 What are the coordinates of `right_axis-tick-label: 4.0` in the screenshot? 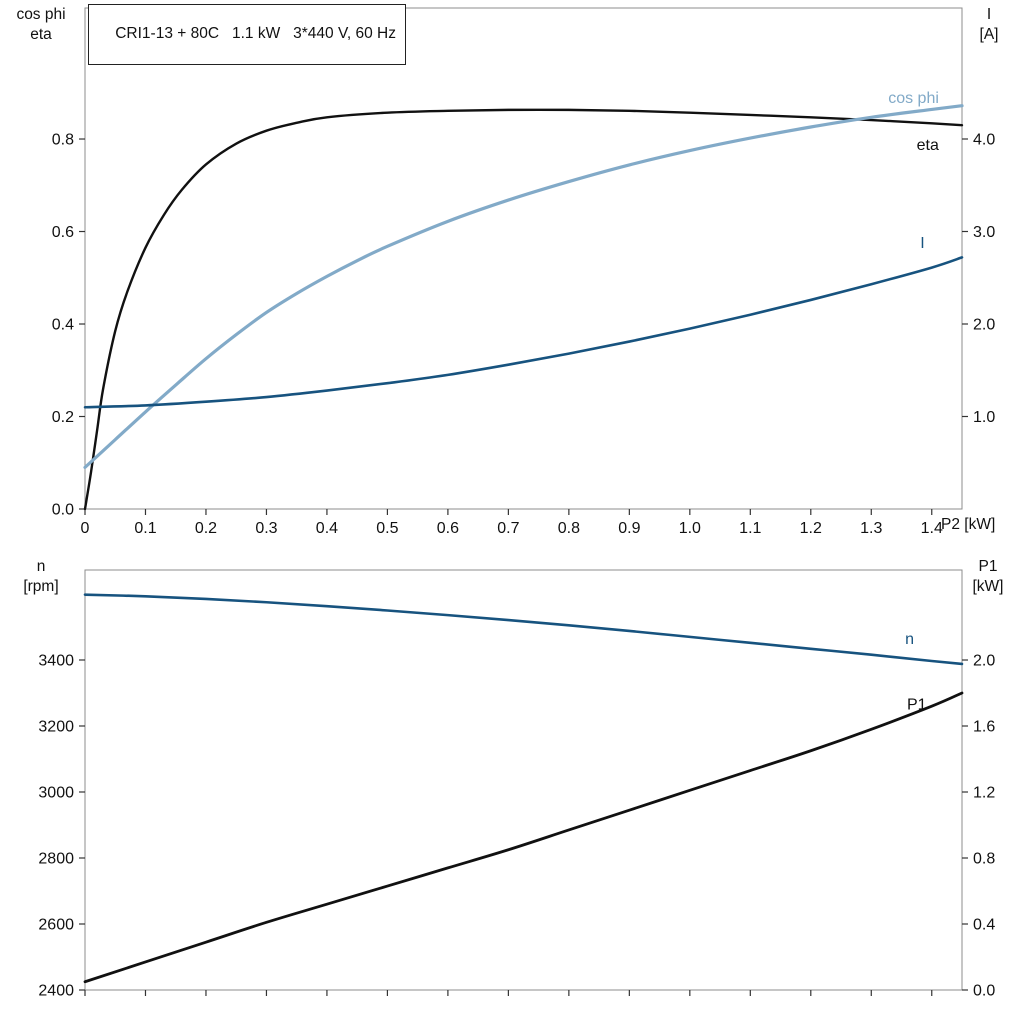 It's located at (984, 139).